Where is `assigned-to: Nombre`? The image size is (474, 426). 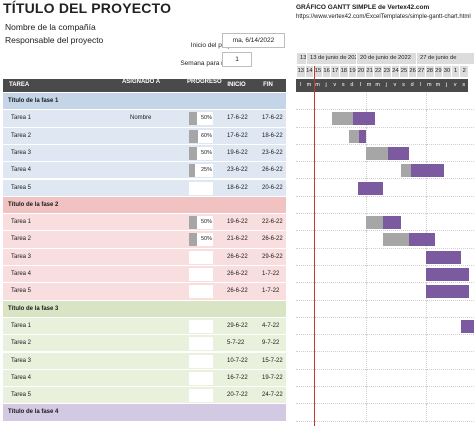
assigned-to: Nombre is located at coordinates (141, 118).